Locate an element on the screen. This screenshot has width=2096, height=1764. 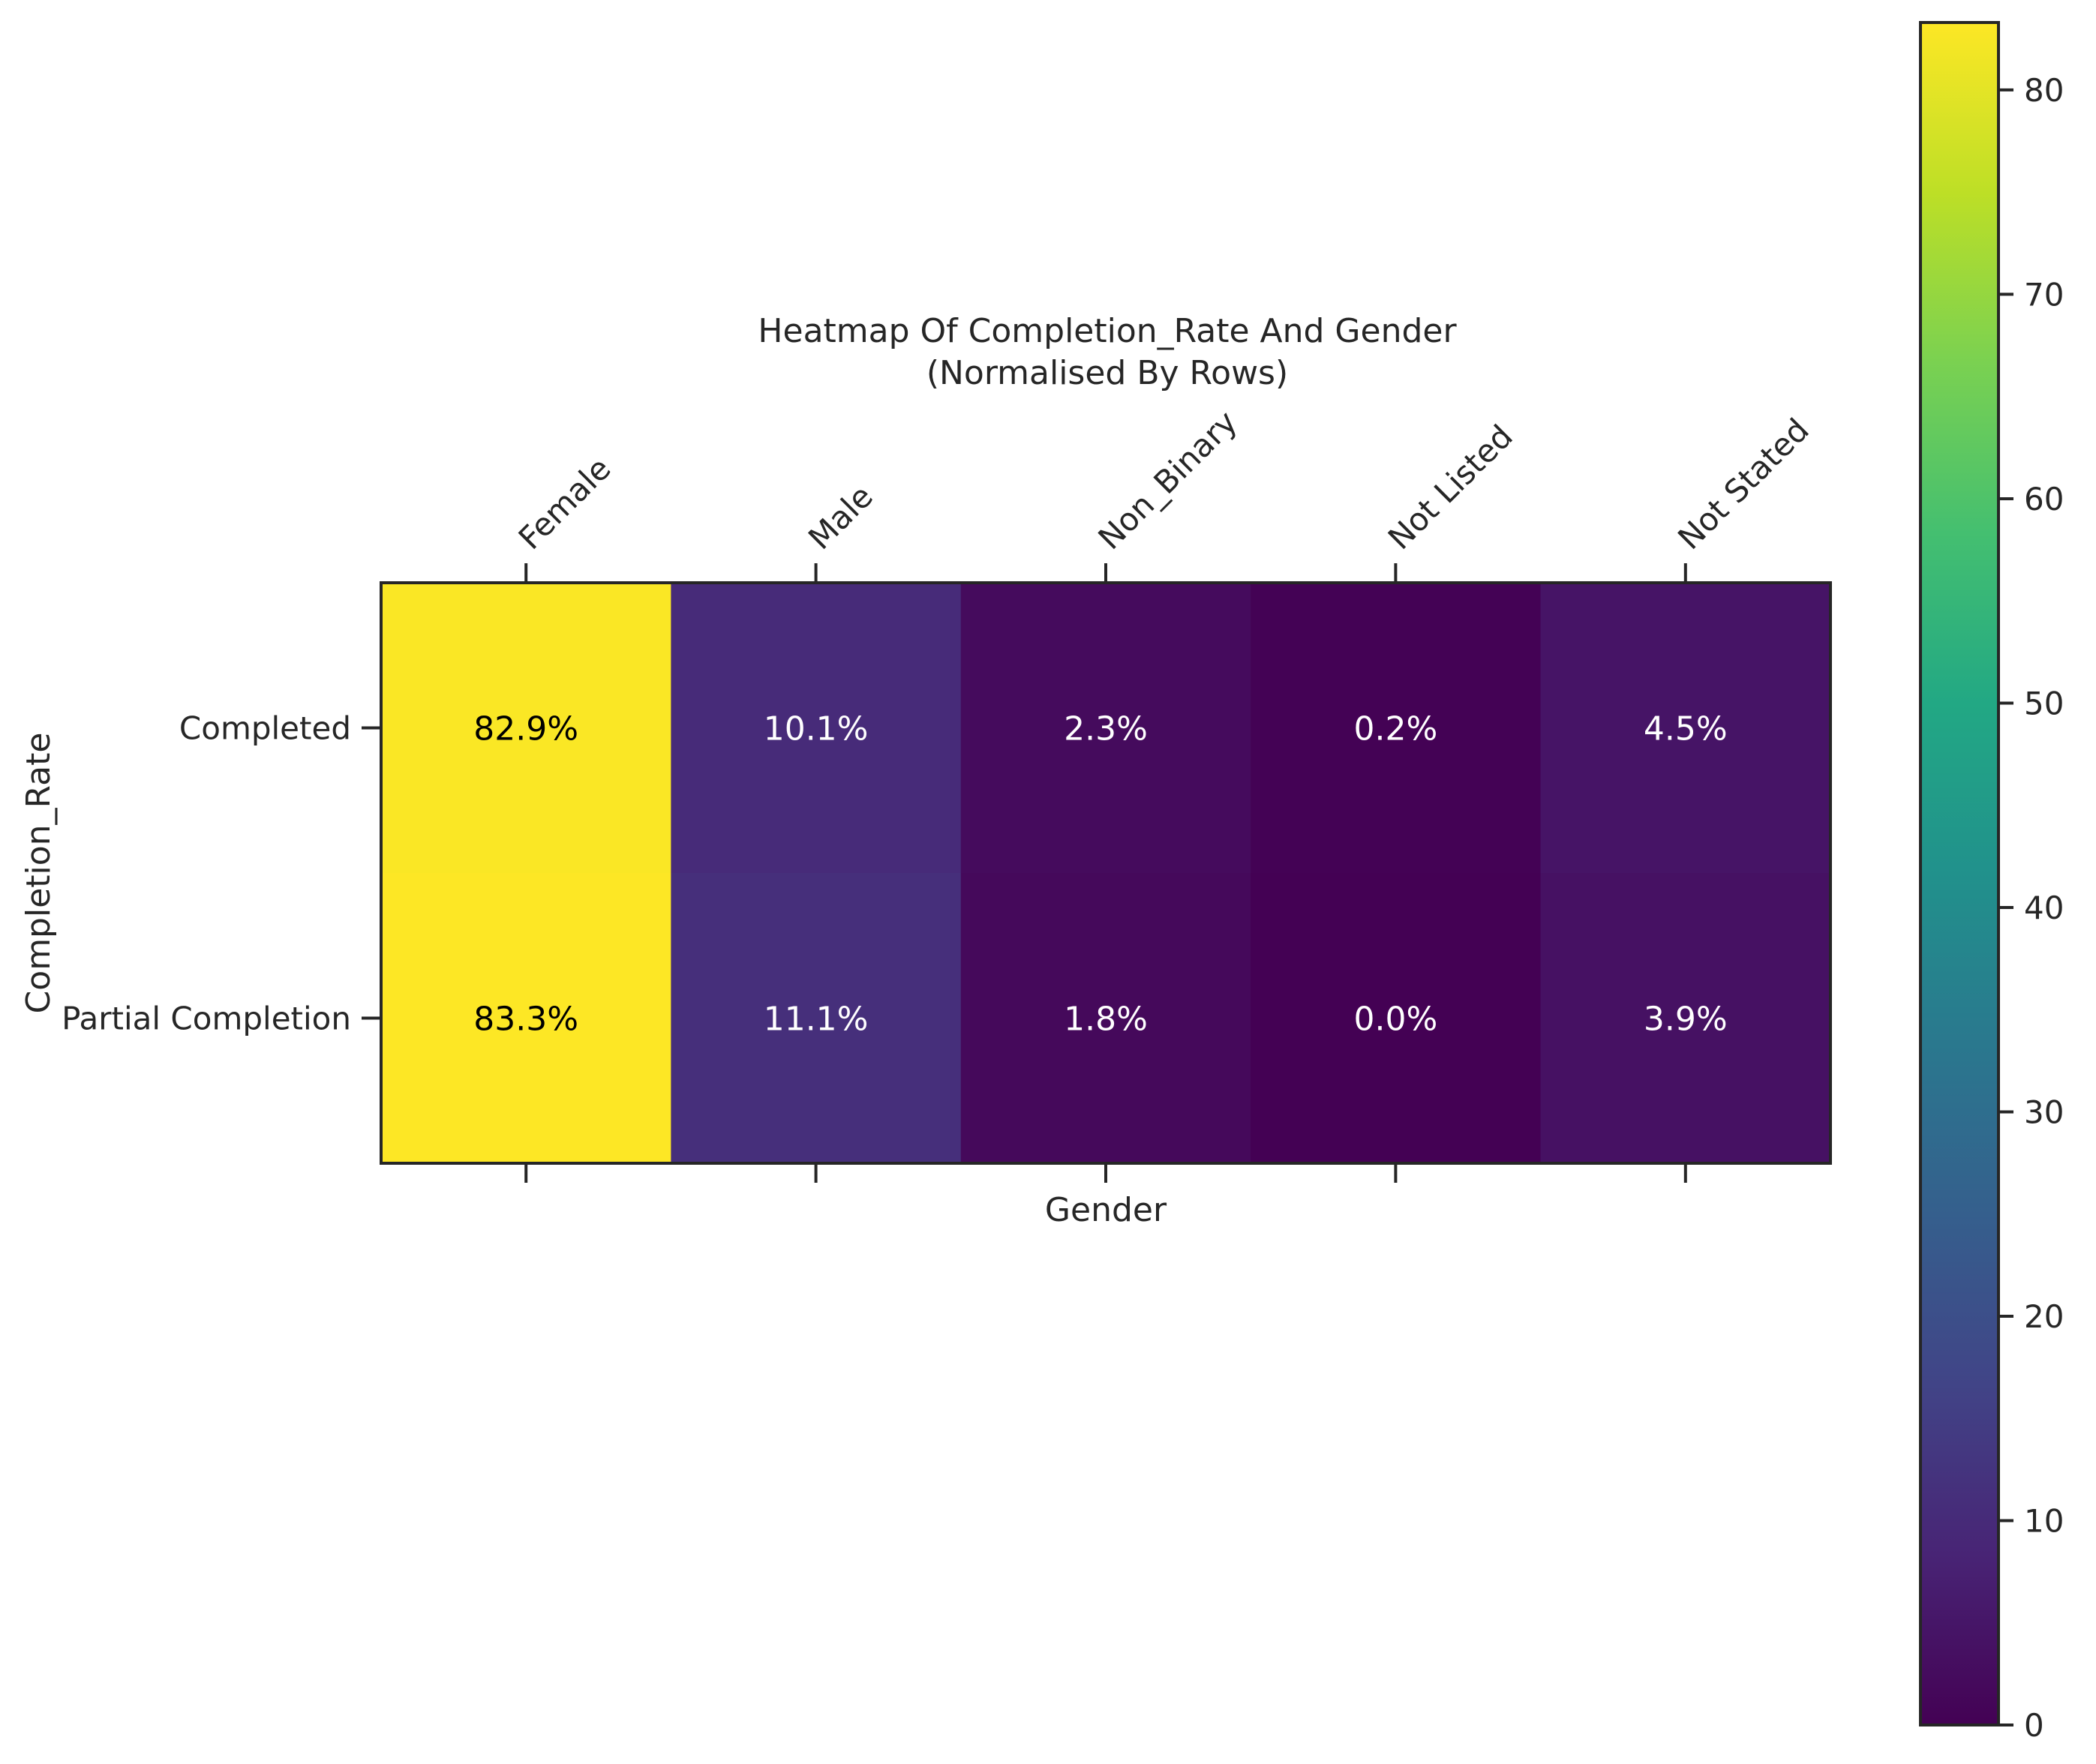
cell-value-label: 11.1% is located at coordinates (817, 1019).